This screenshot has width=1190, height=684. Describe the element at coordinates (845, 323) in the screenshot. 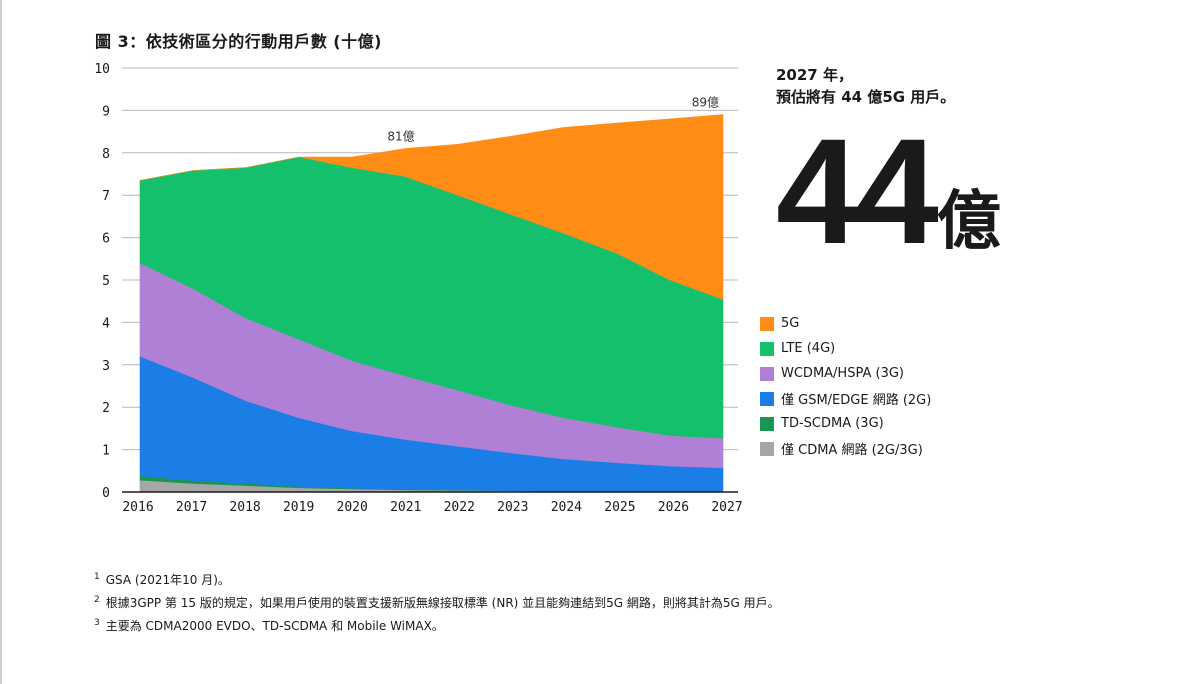

I see `legend-item: 5G` at that location.